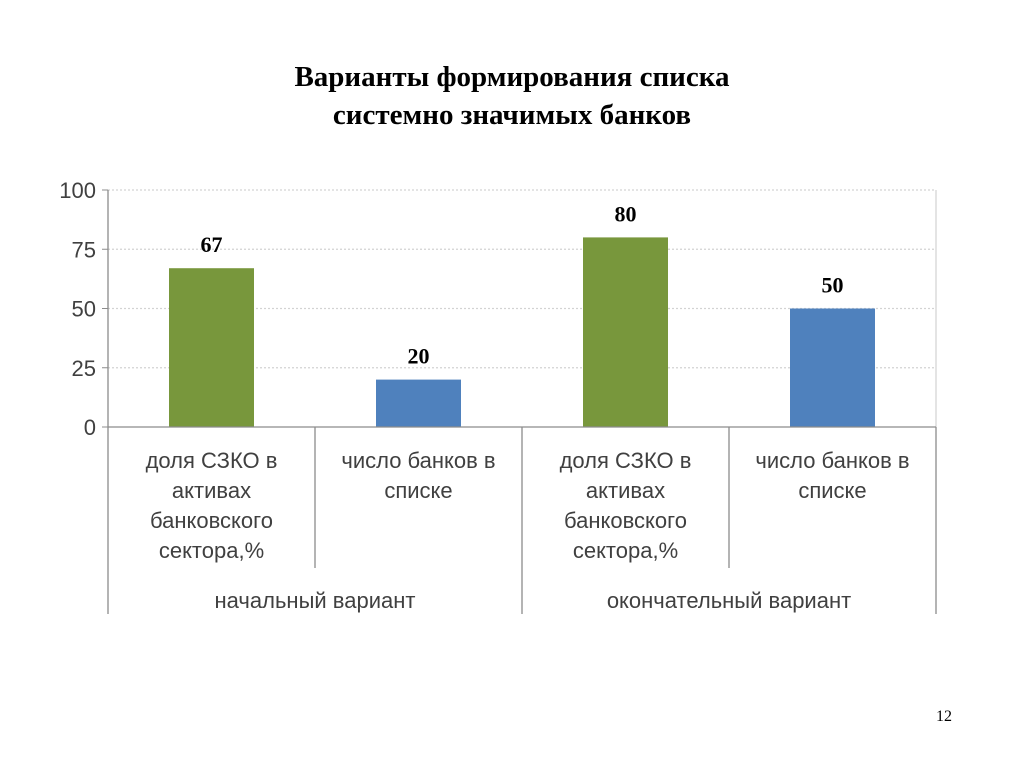  I want to click on data-label: 67, so click(212, 244).